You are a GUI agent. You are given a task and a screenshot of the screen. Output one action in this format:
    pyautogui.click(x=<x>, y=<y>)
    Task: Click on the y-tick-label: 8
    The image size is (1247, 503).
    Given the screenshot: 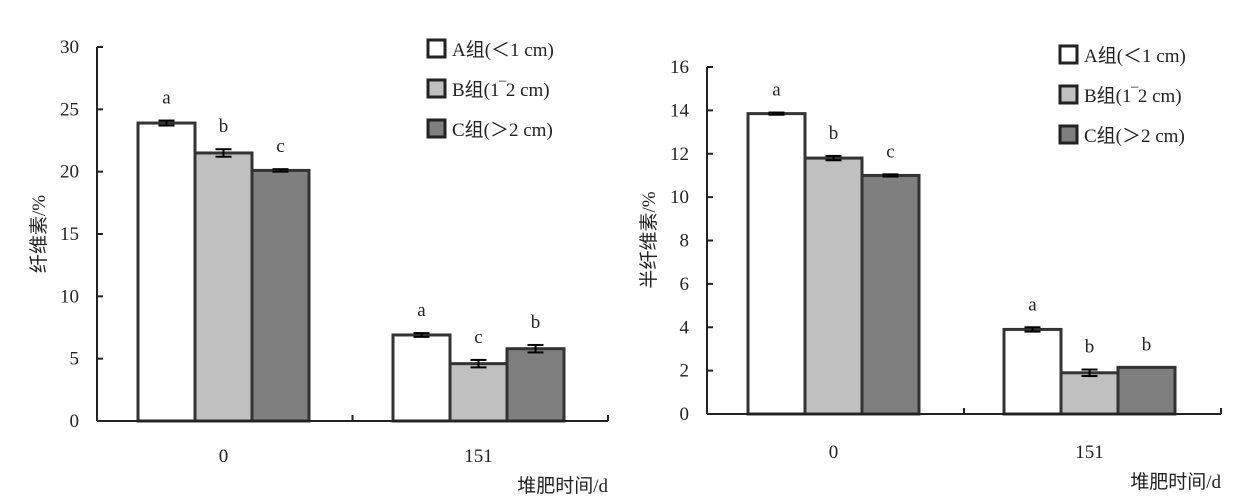 What is the action you would take?
    pyautogui.click(x=685, y=241)
    